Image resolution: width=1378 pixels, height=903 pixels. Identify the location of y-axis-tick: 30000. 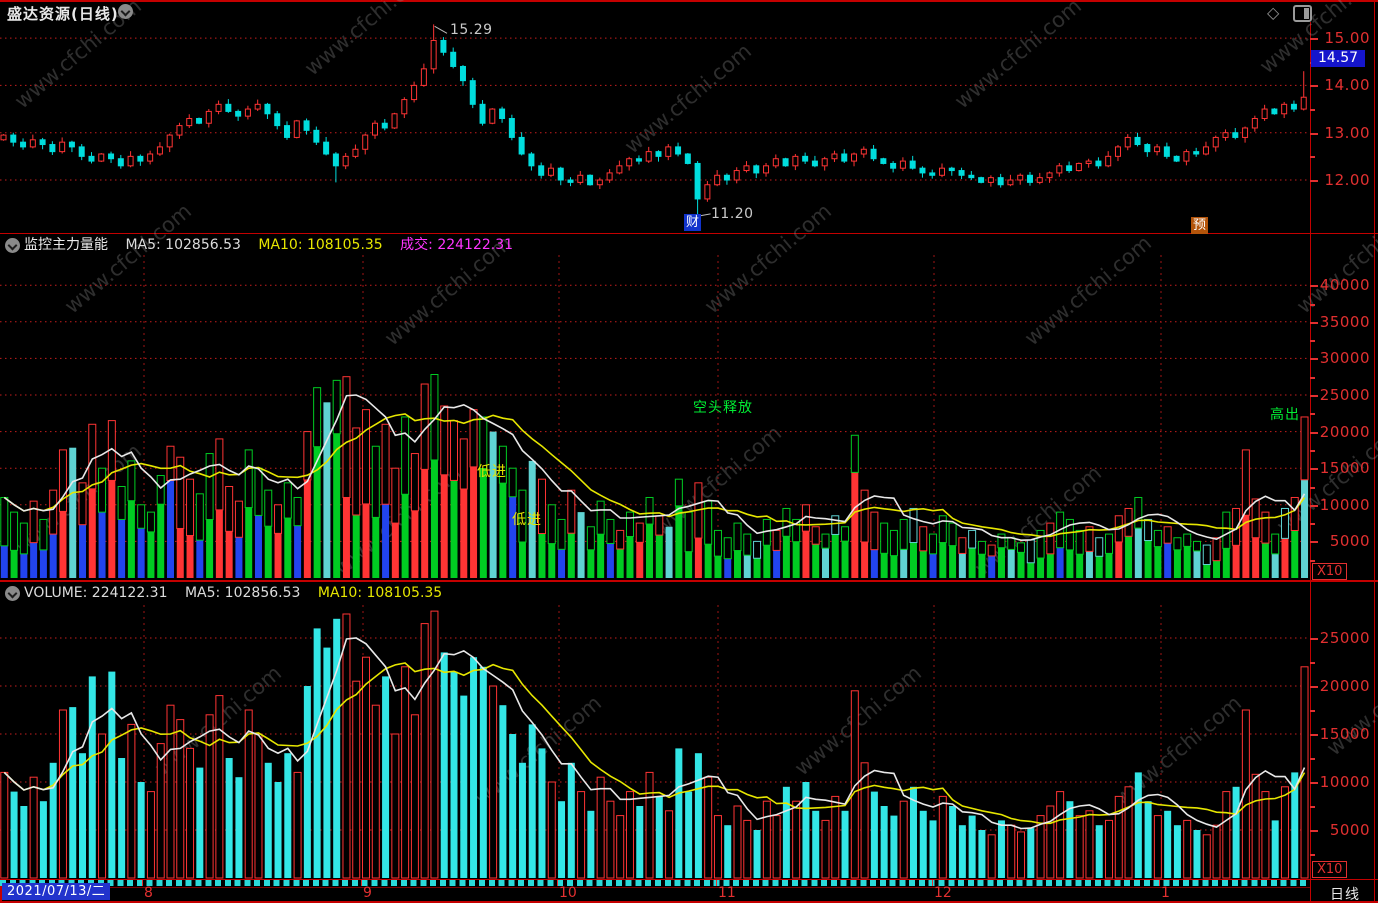
(1344, 358).